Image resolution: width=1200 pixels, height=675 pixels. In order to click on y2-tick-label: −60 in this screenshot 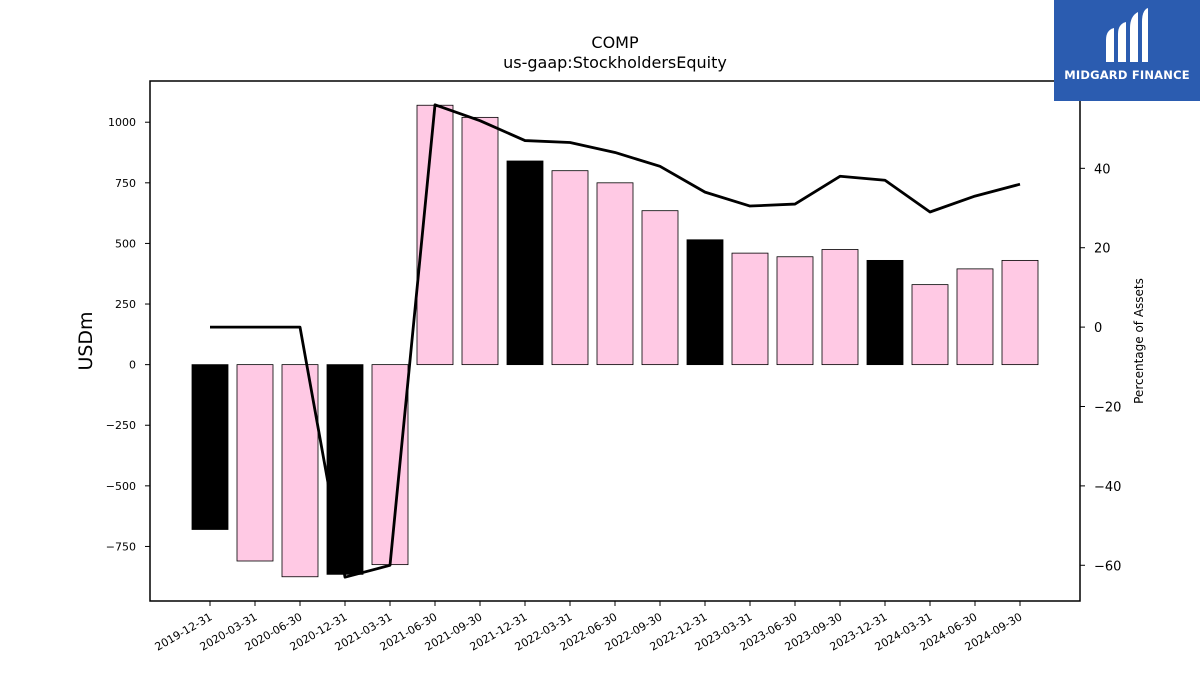, I will do `click(1107, 566)`.